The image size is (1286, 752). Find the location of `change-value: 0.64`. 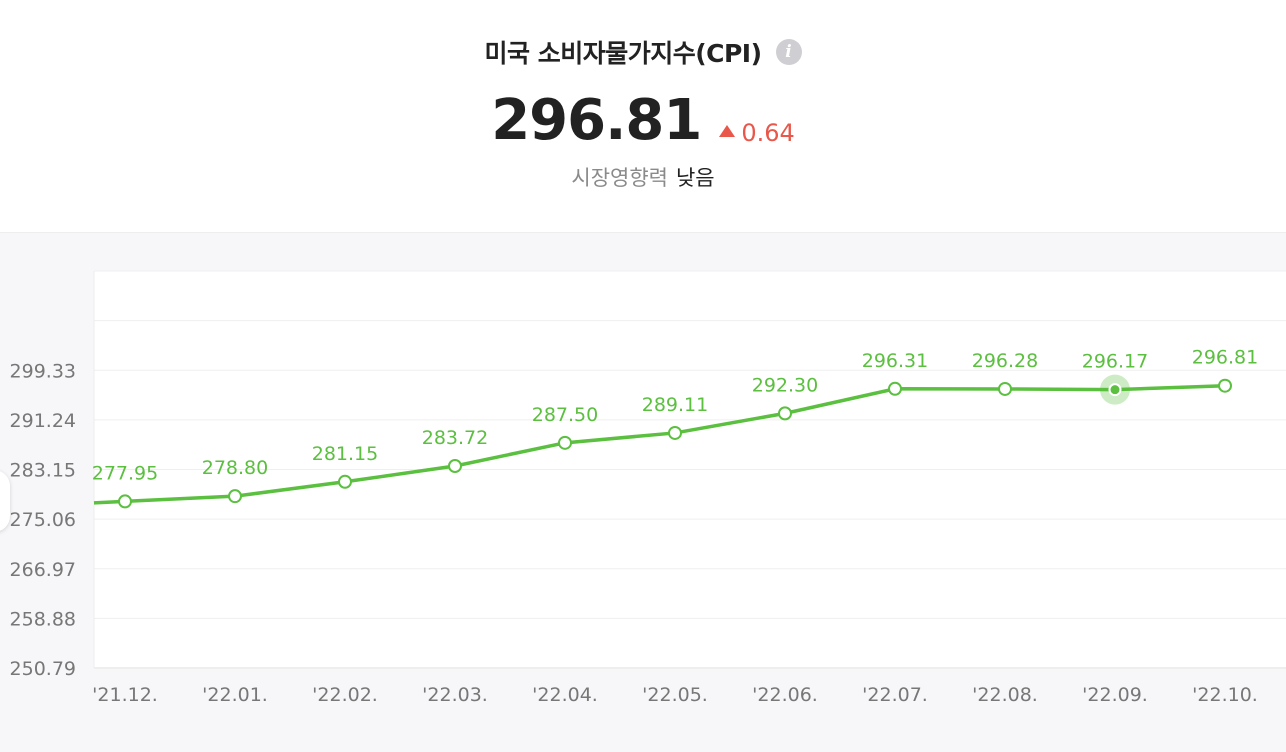

change-value: 0.64 is located at coordinates (768, 133).